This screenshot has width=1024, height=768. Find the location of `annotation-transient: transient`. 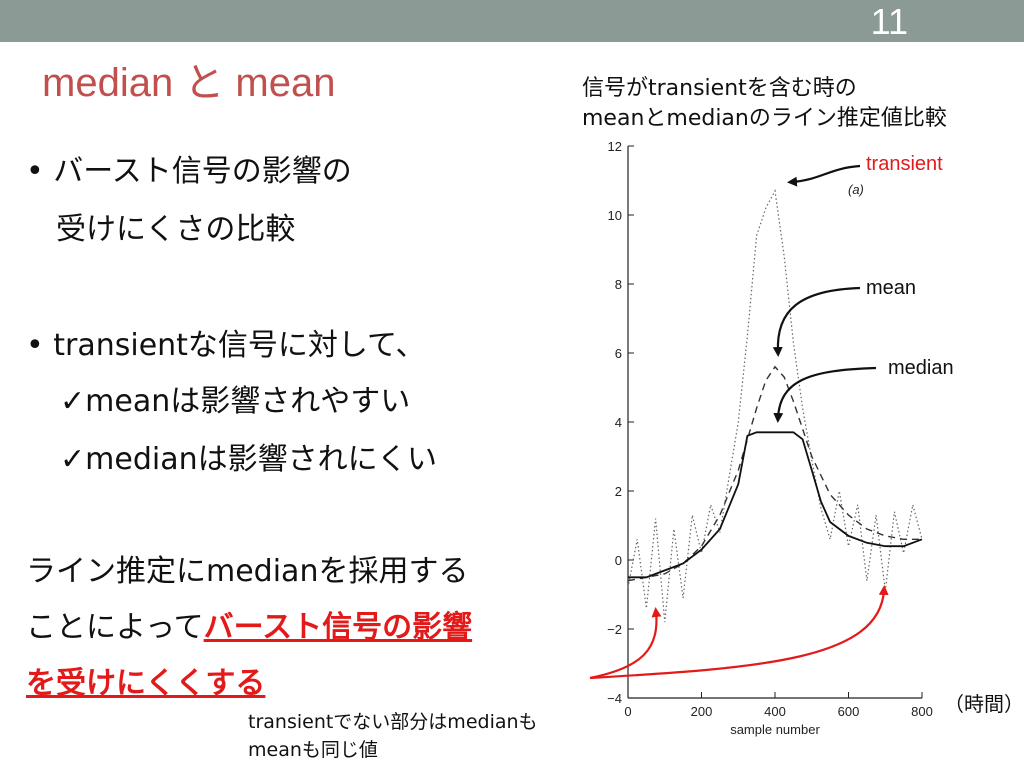

annotation-transient: transient is located at coordinates (904, 164).